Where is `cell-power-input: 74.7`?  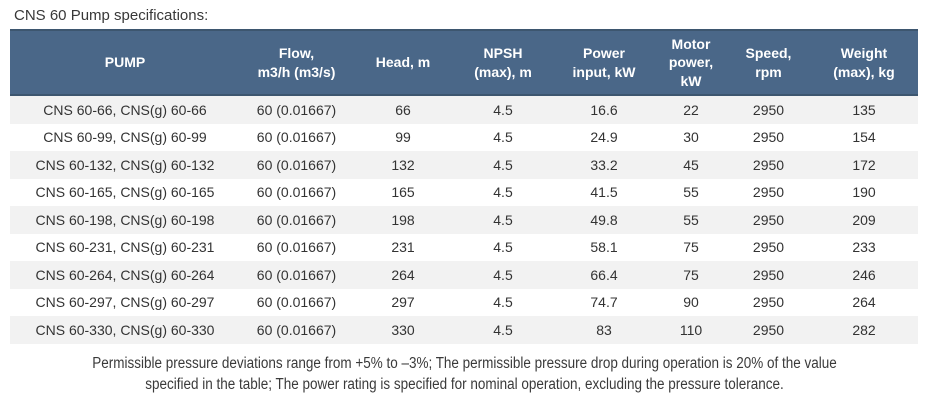 cell-power-input: 74.7 is located at coordinates (604, 302).